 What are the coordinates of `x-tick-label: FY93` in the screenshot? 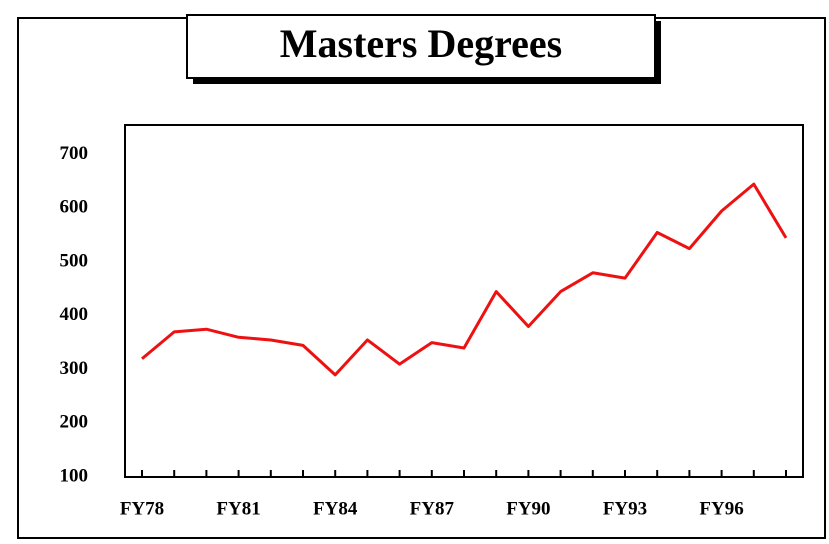 It's located at (625, 508).